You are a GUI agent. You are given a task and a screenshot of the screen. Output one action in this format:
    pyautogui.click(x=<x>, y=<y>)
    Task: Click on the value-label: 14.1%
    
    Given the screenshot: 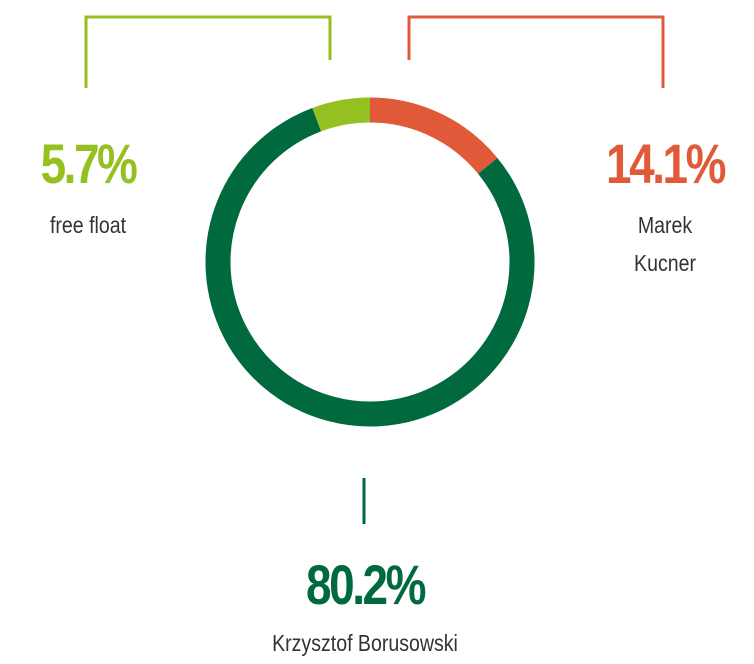 What is the action you would take?
    pyautogui.click(x=666, y=163)
    